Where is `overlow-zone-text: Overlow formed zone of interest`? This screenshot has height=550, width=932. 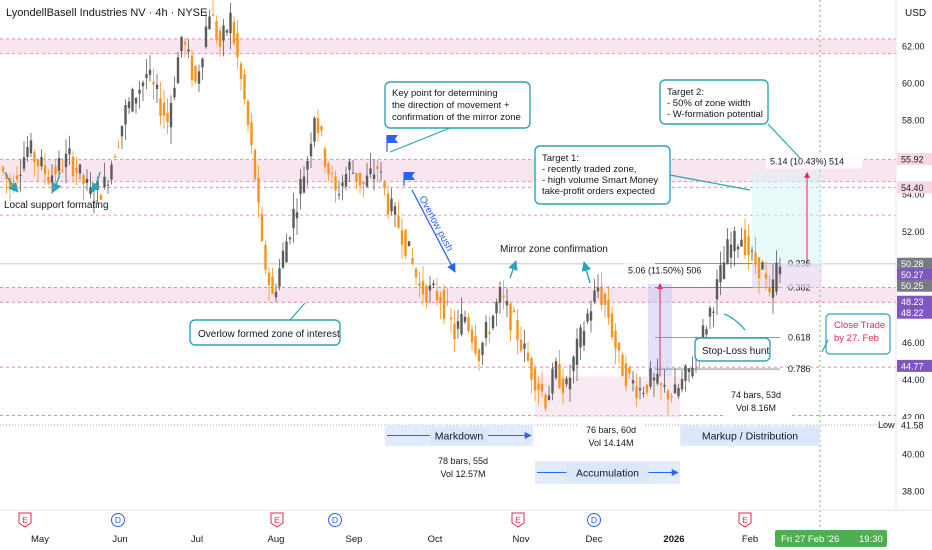
overlow-zone-text: Overlow formed zone of interest is located at coordinates (269, 334).